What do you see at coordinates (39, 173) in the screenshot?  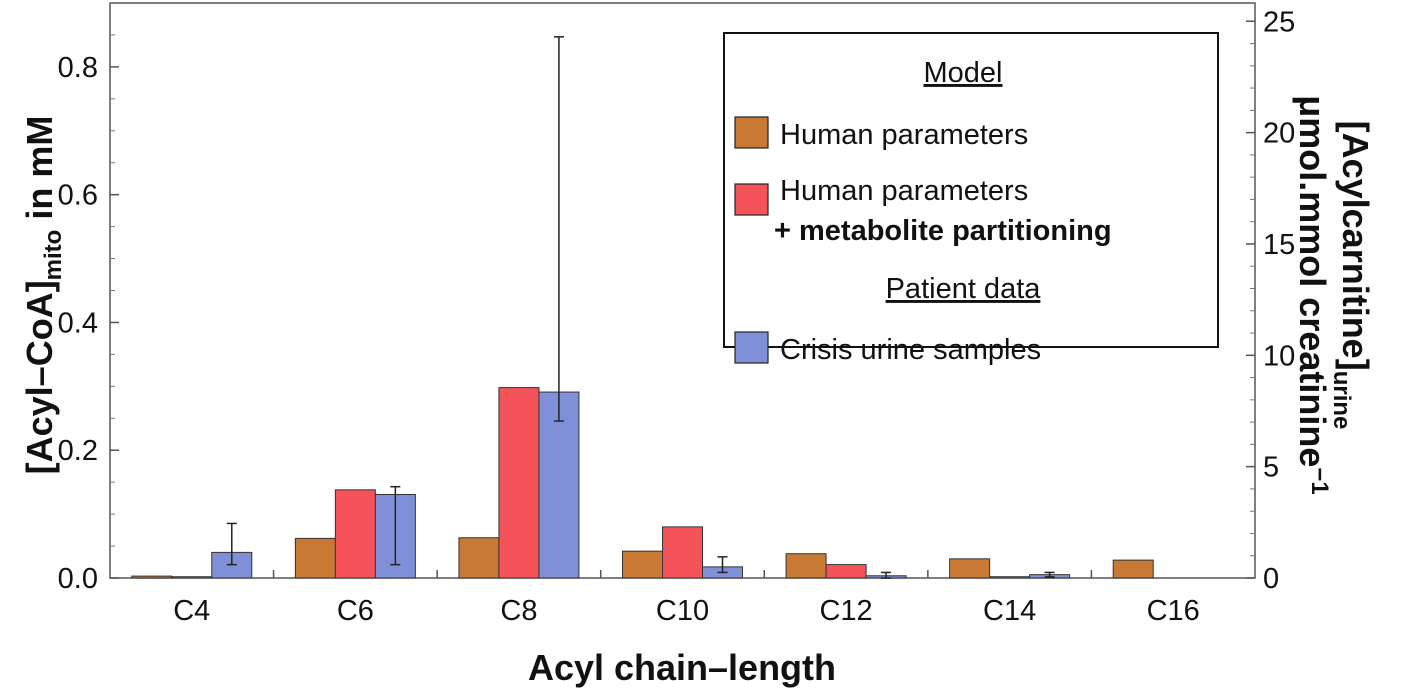 I see `y-axis-left-title-unit: in mM` at bounding box center [39, 173].